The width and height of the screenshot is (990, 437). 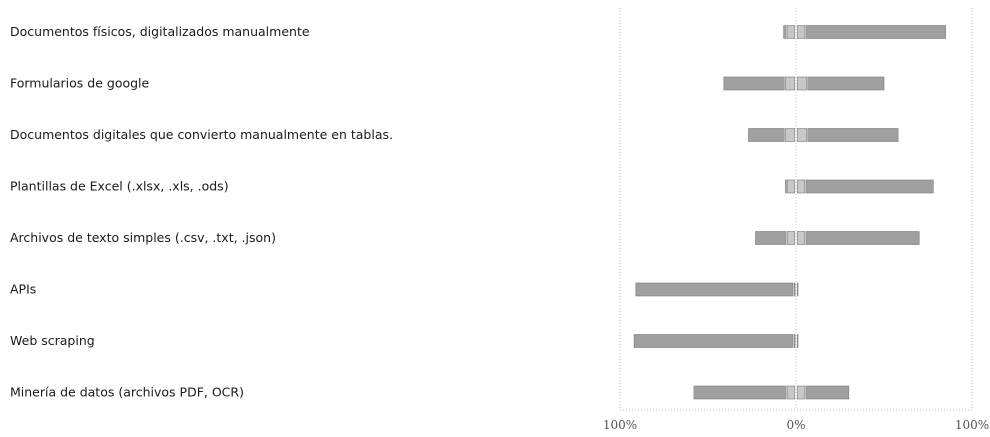 I want to click on category-label: Web scraping, so click(x=52, y=340).